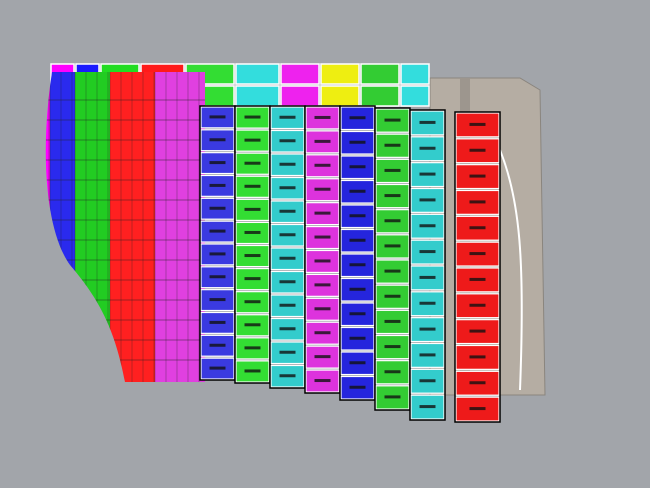 The width and height of the screenshot is (650, 488). I want to click on superstructure-edge, so click(511, 270).